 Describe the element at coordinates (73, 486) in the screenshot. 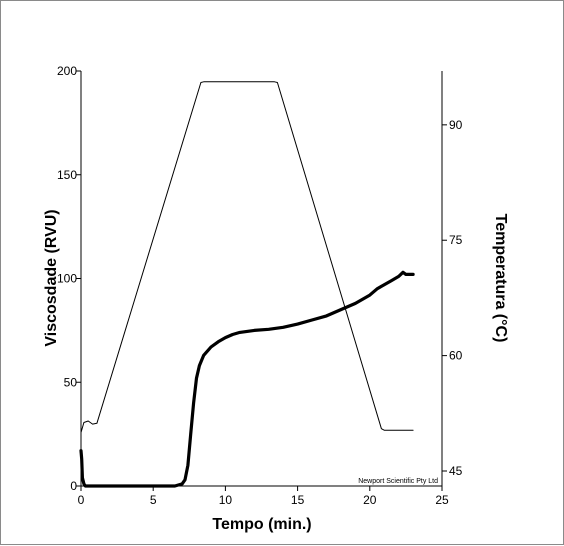

I see `y-tick-label: 0` at that location.